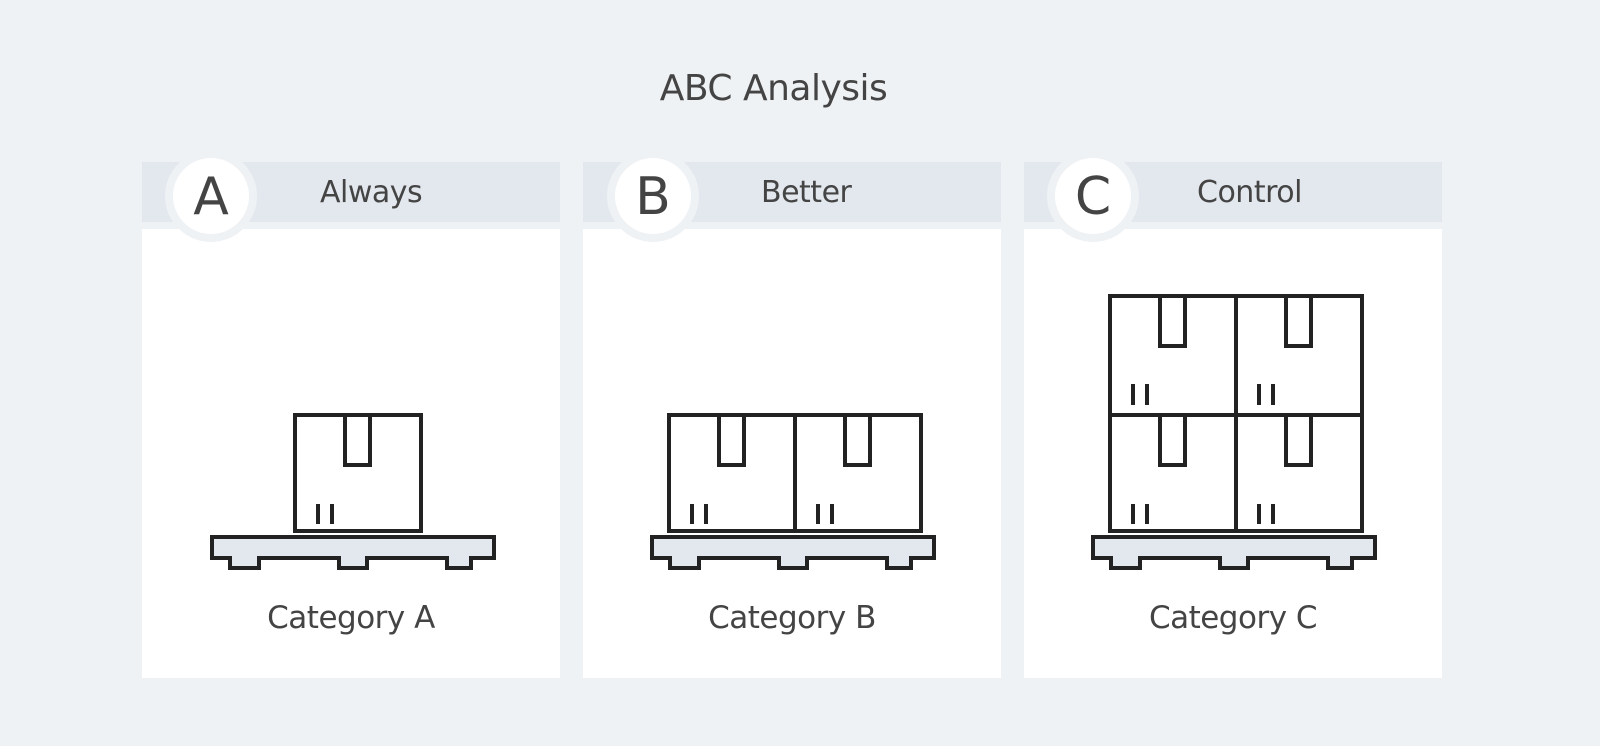  I want to click on category-label-a: Category A, so click(351, 618).